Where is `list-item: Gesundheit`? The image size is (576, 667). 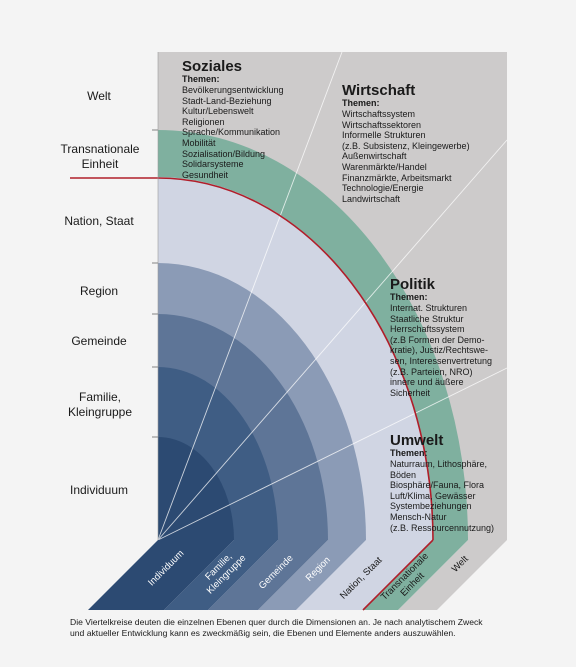 list-item: Gesundheit is located at coordinates (205, 174).